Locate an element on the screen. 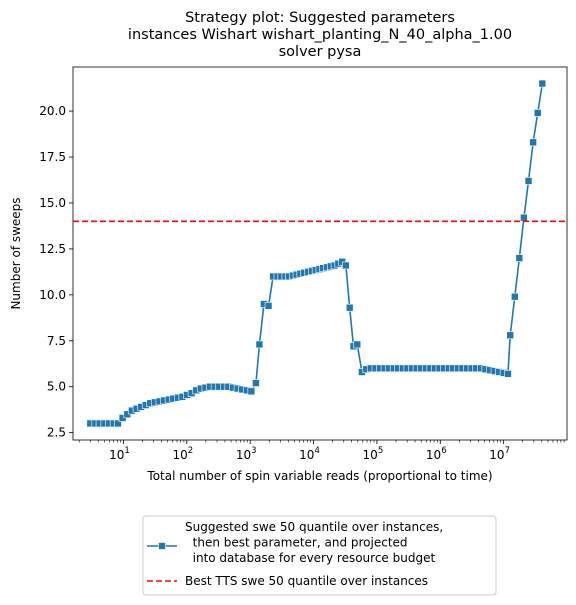 The height and width of the screenshot is (605, 576). y-tick-label: 20.0 is located at coordinates (52, 111).